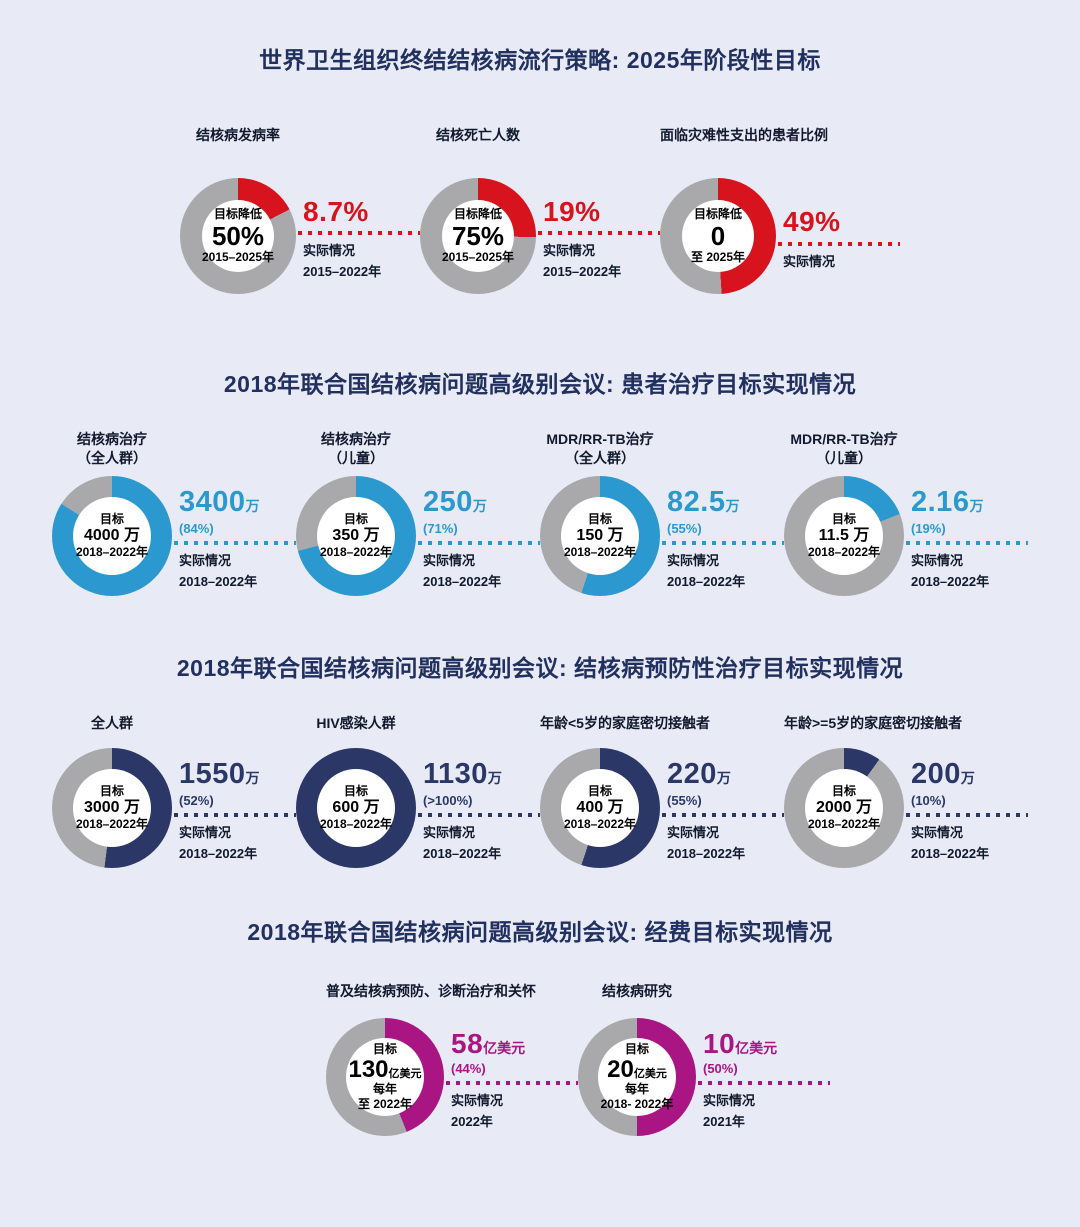 This screenshot has width=1080, height=1227. Describe the element at coordinates (766, 1043) in the screenshot. I see `actual-value-line: 10亿美元` at that location.